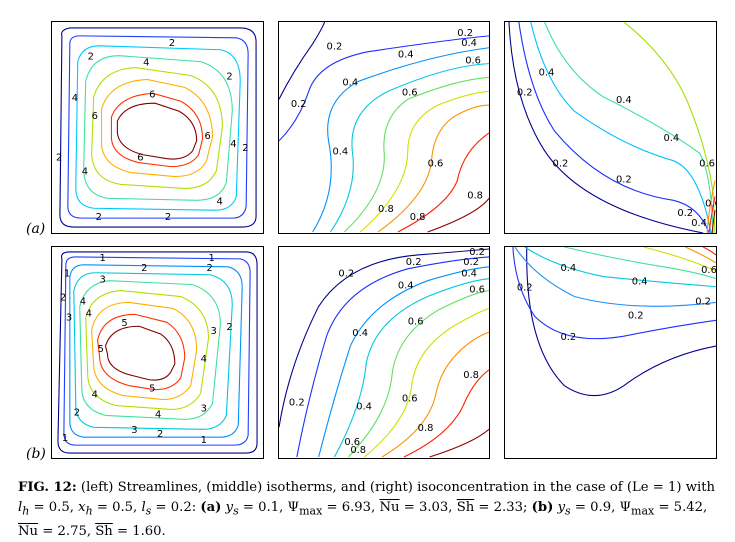 The width and height of the screenshot is (735, 542). I want to click on isoconcentration-plot-a: 0.4 0.4 0.4 0.2 0.2 0.2 0.2 0.6 0.4 0.6, so click(612, 127).